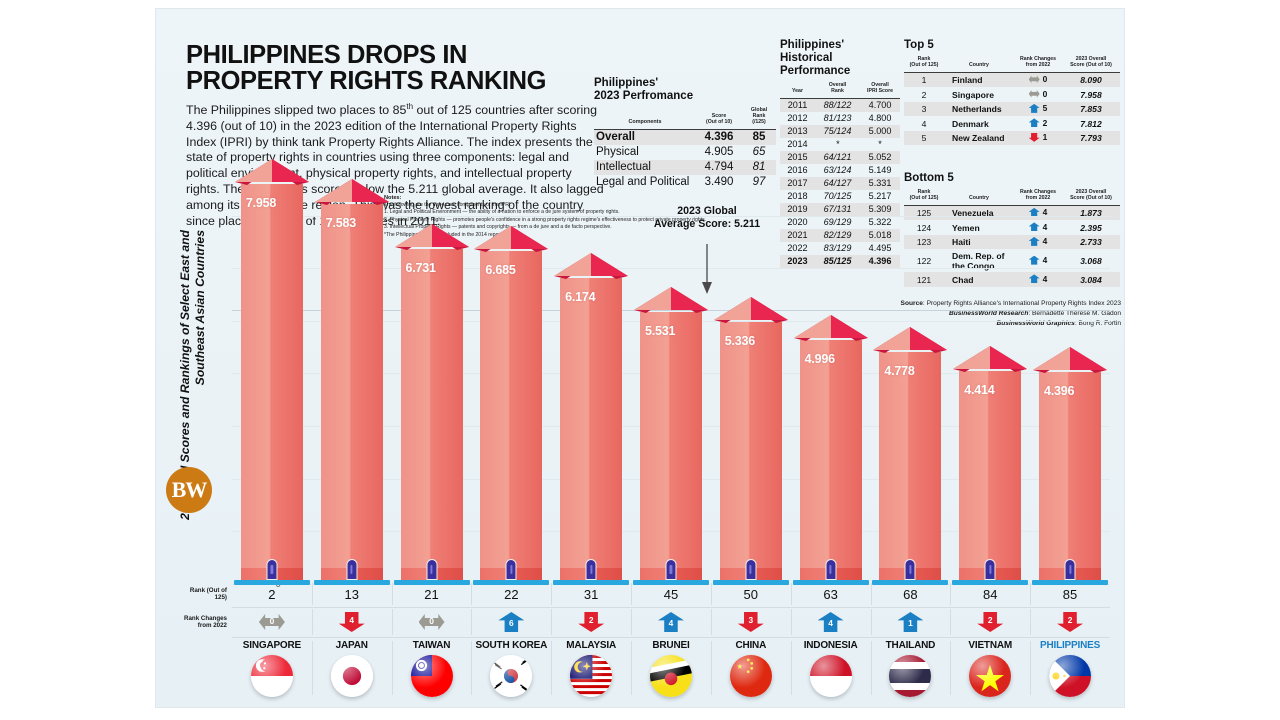 The width and height of the screenshot is (1280, 720). What do you see at coordinates (837, 196) in the screenshot?
I see `cell-rank: 70/125` at bounding box center [837, 196].